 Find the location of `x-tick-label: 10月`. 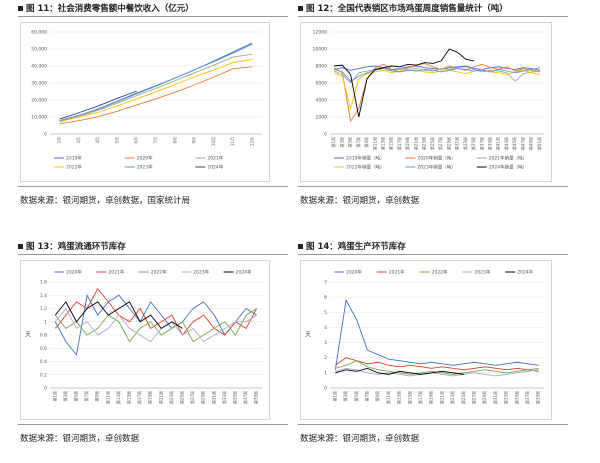

x-tick-label: 10月 is located at coordinates (213, 141).